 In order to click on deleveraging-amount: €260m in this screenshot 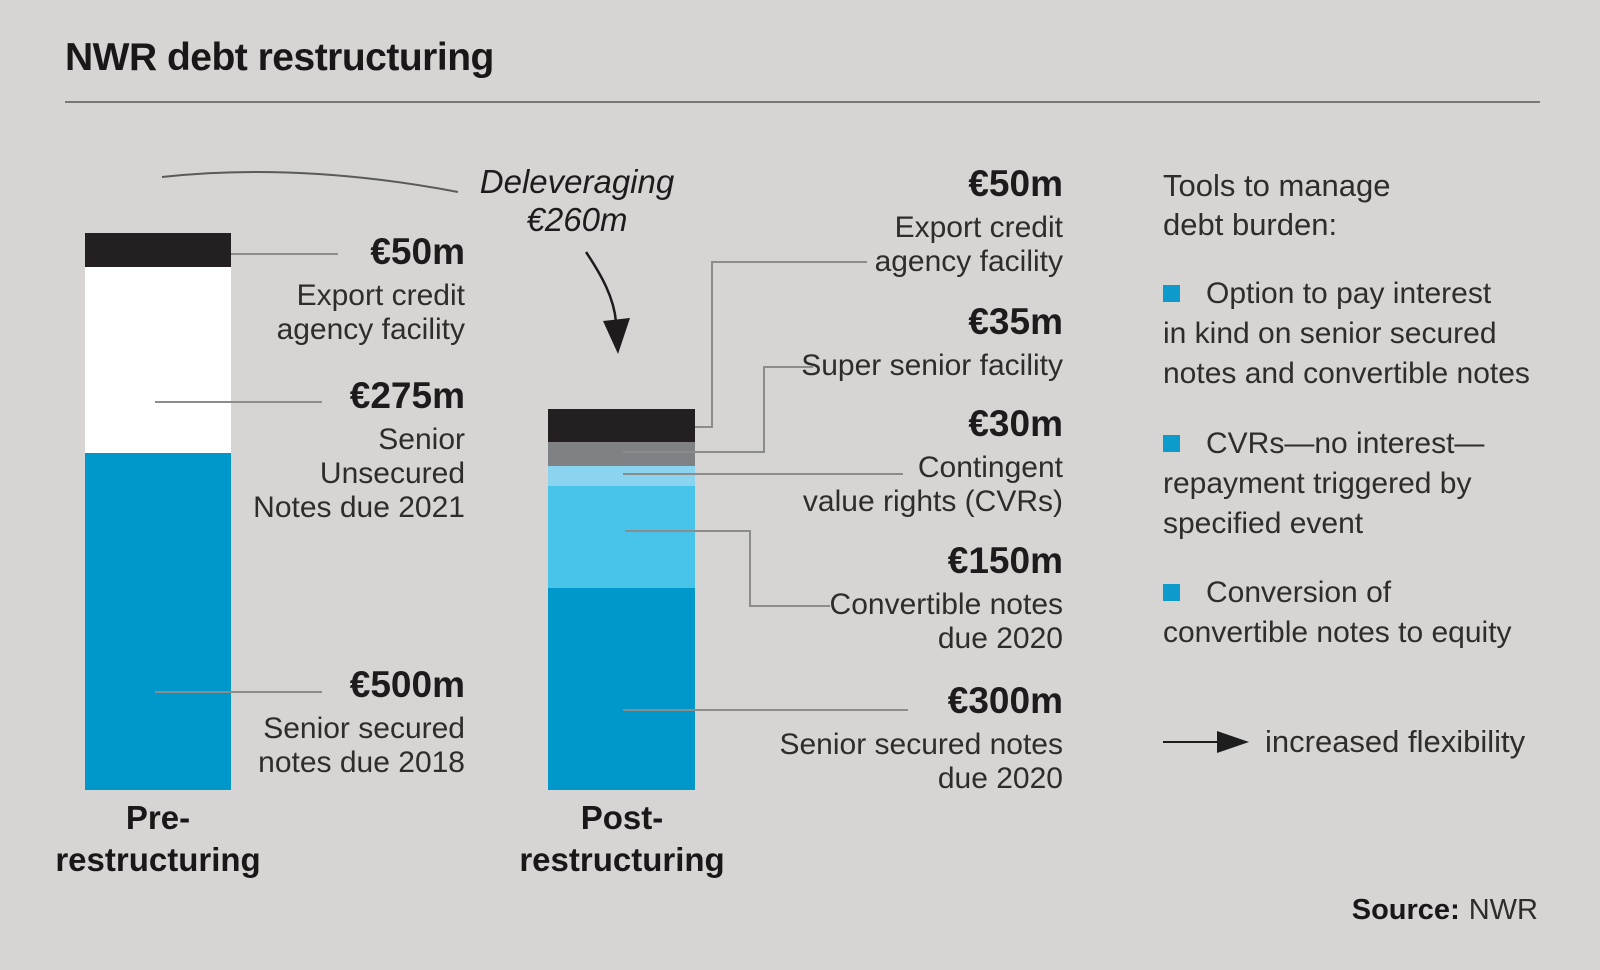, I will do `click(577, 219)`.